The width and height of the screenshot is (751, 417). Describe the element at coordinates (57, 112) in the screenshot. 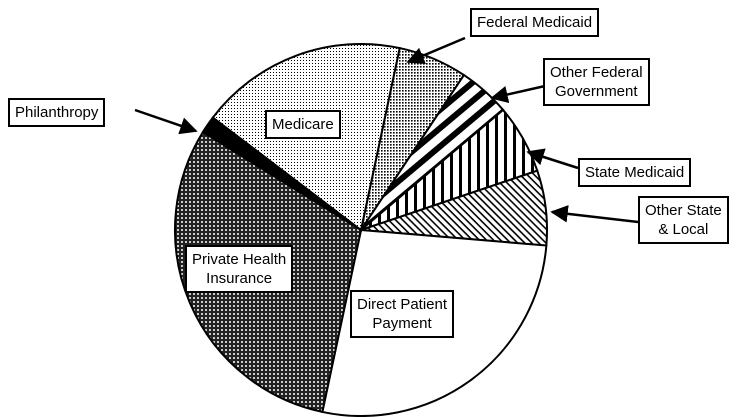

I see `slice-label: Philanthropy` at that location.